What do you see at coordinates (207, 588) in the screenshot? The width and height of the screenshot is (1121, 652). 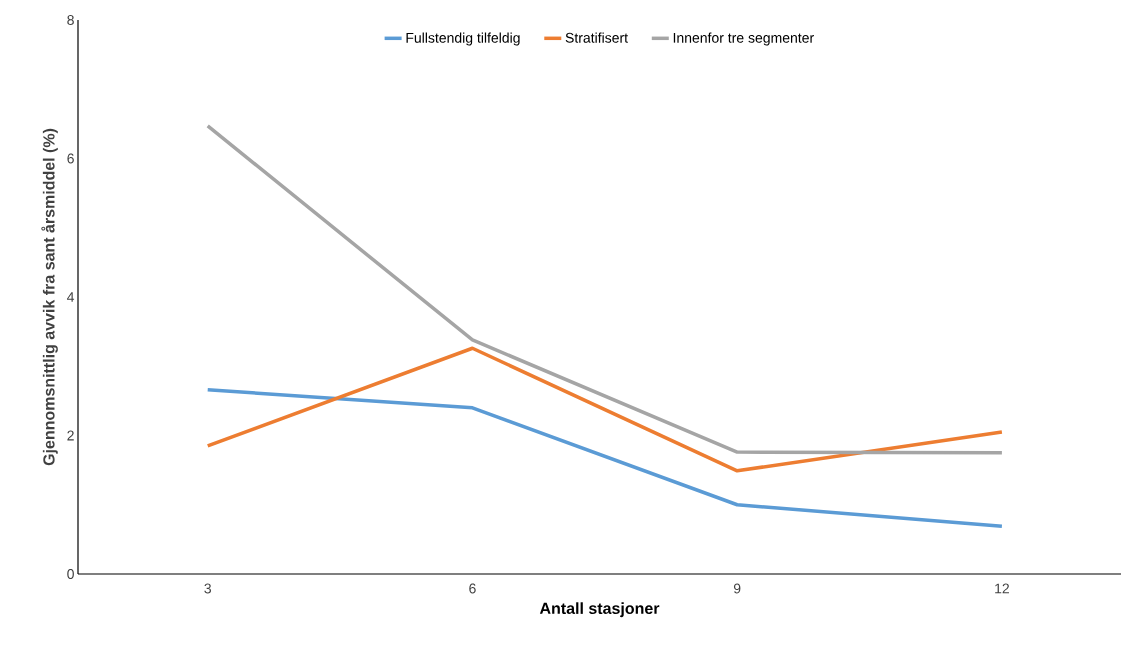 I see `x-tick-label: 3` at bounding box center [207, 588].